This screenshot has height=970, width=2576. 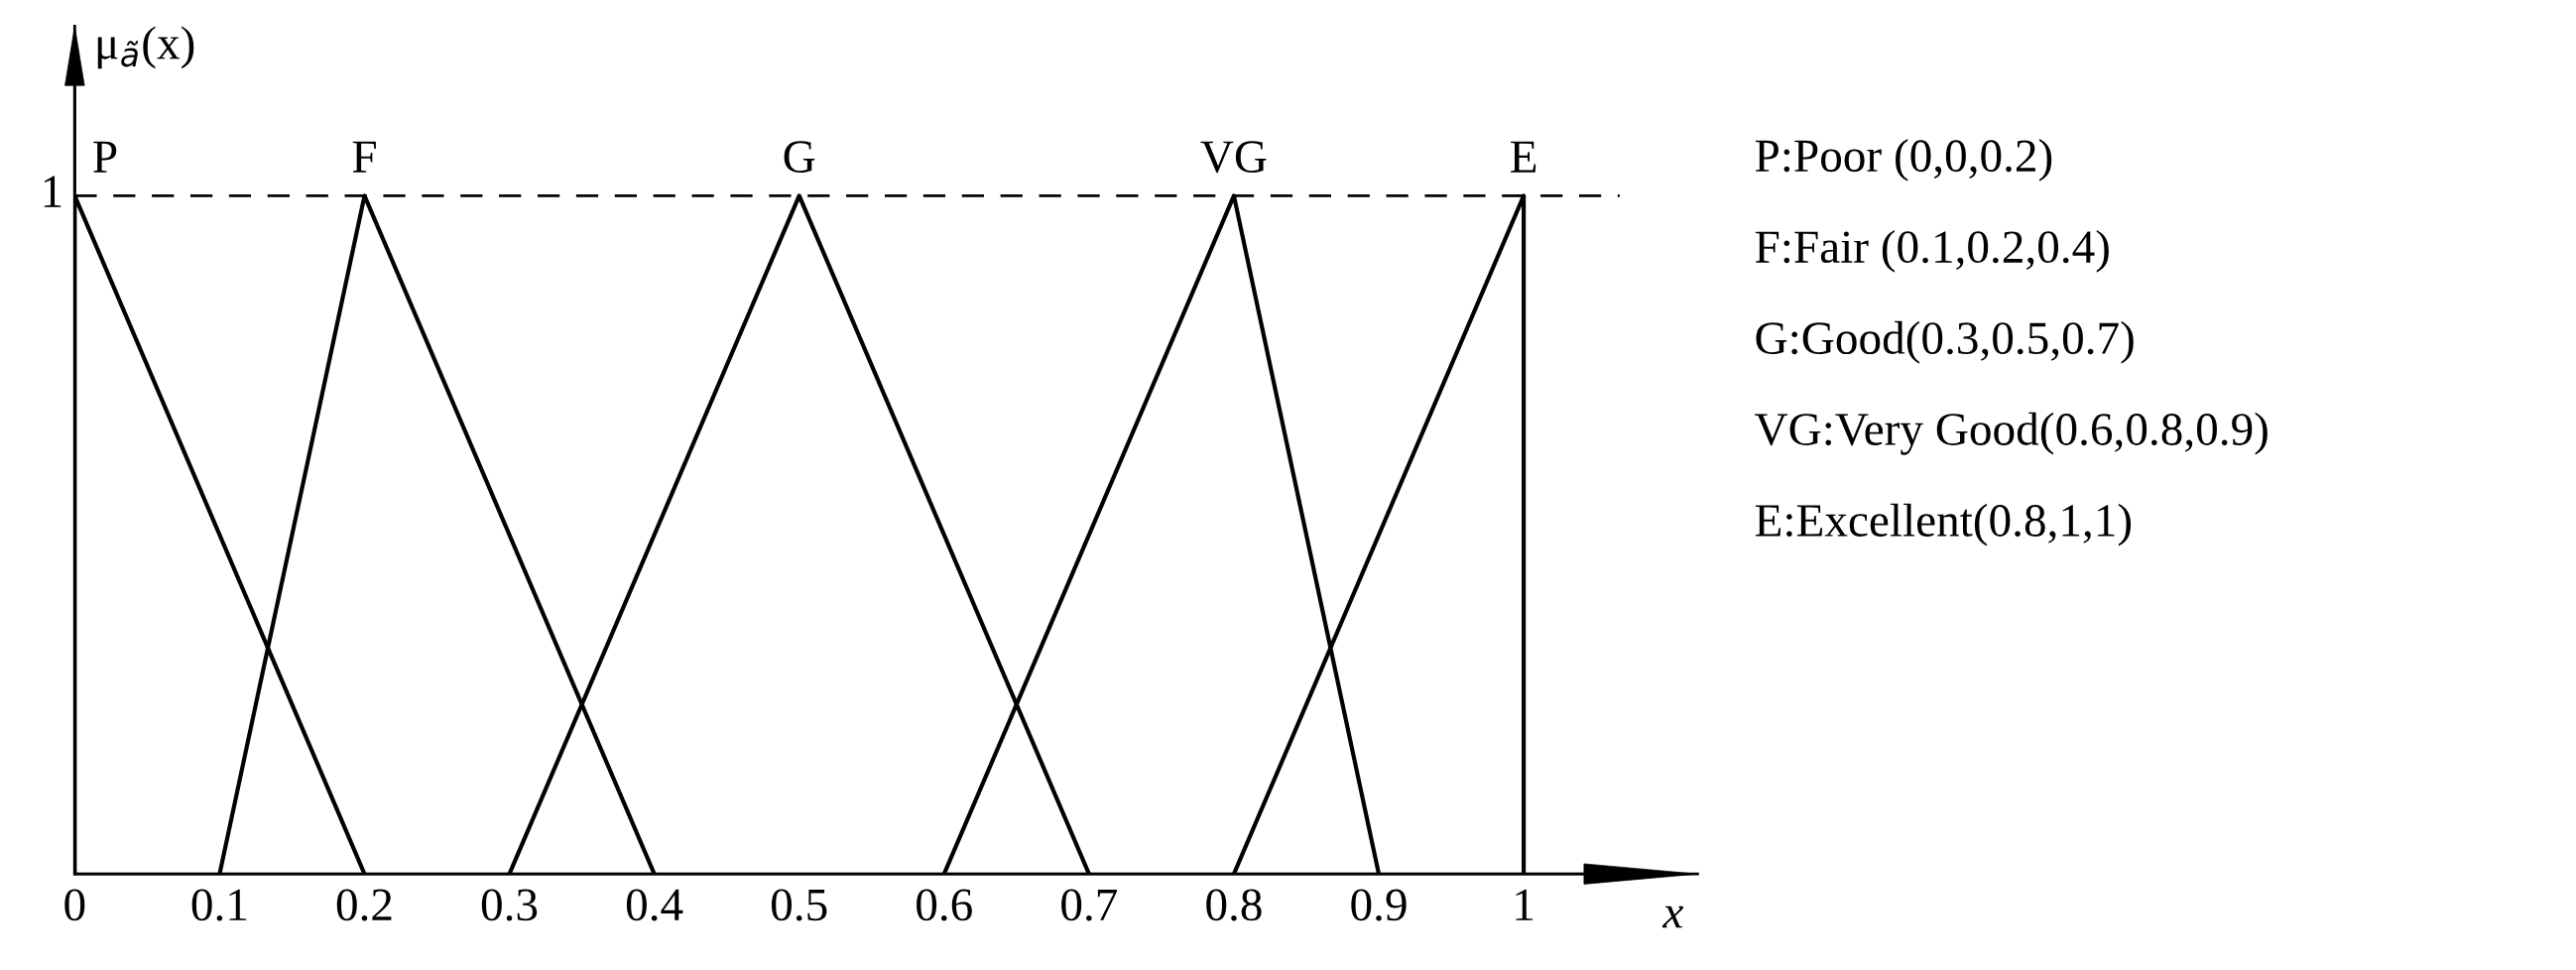 What do you see at coordinates (105, 157) in the screenshot?
I see `series-label: P` at bounding box center [105, 157].